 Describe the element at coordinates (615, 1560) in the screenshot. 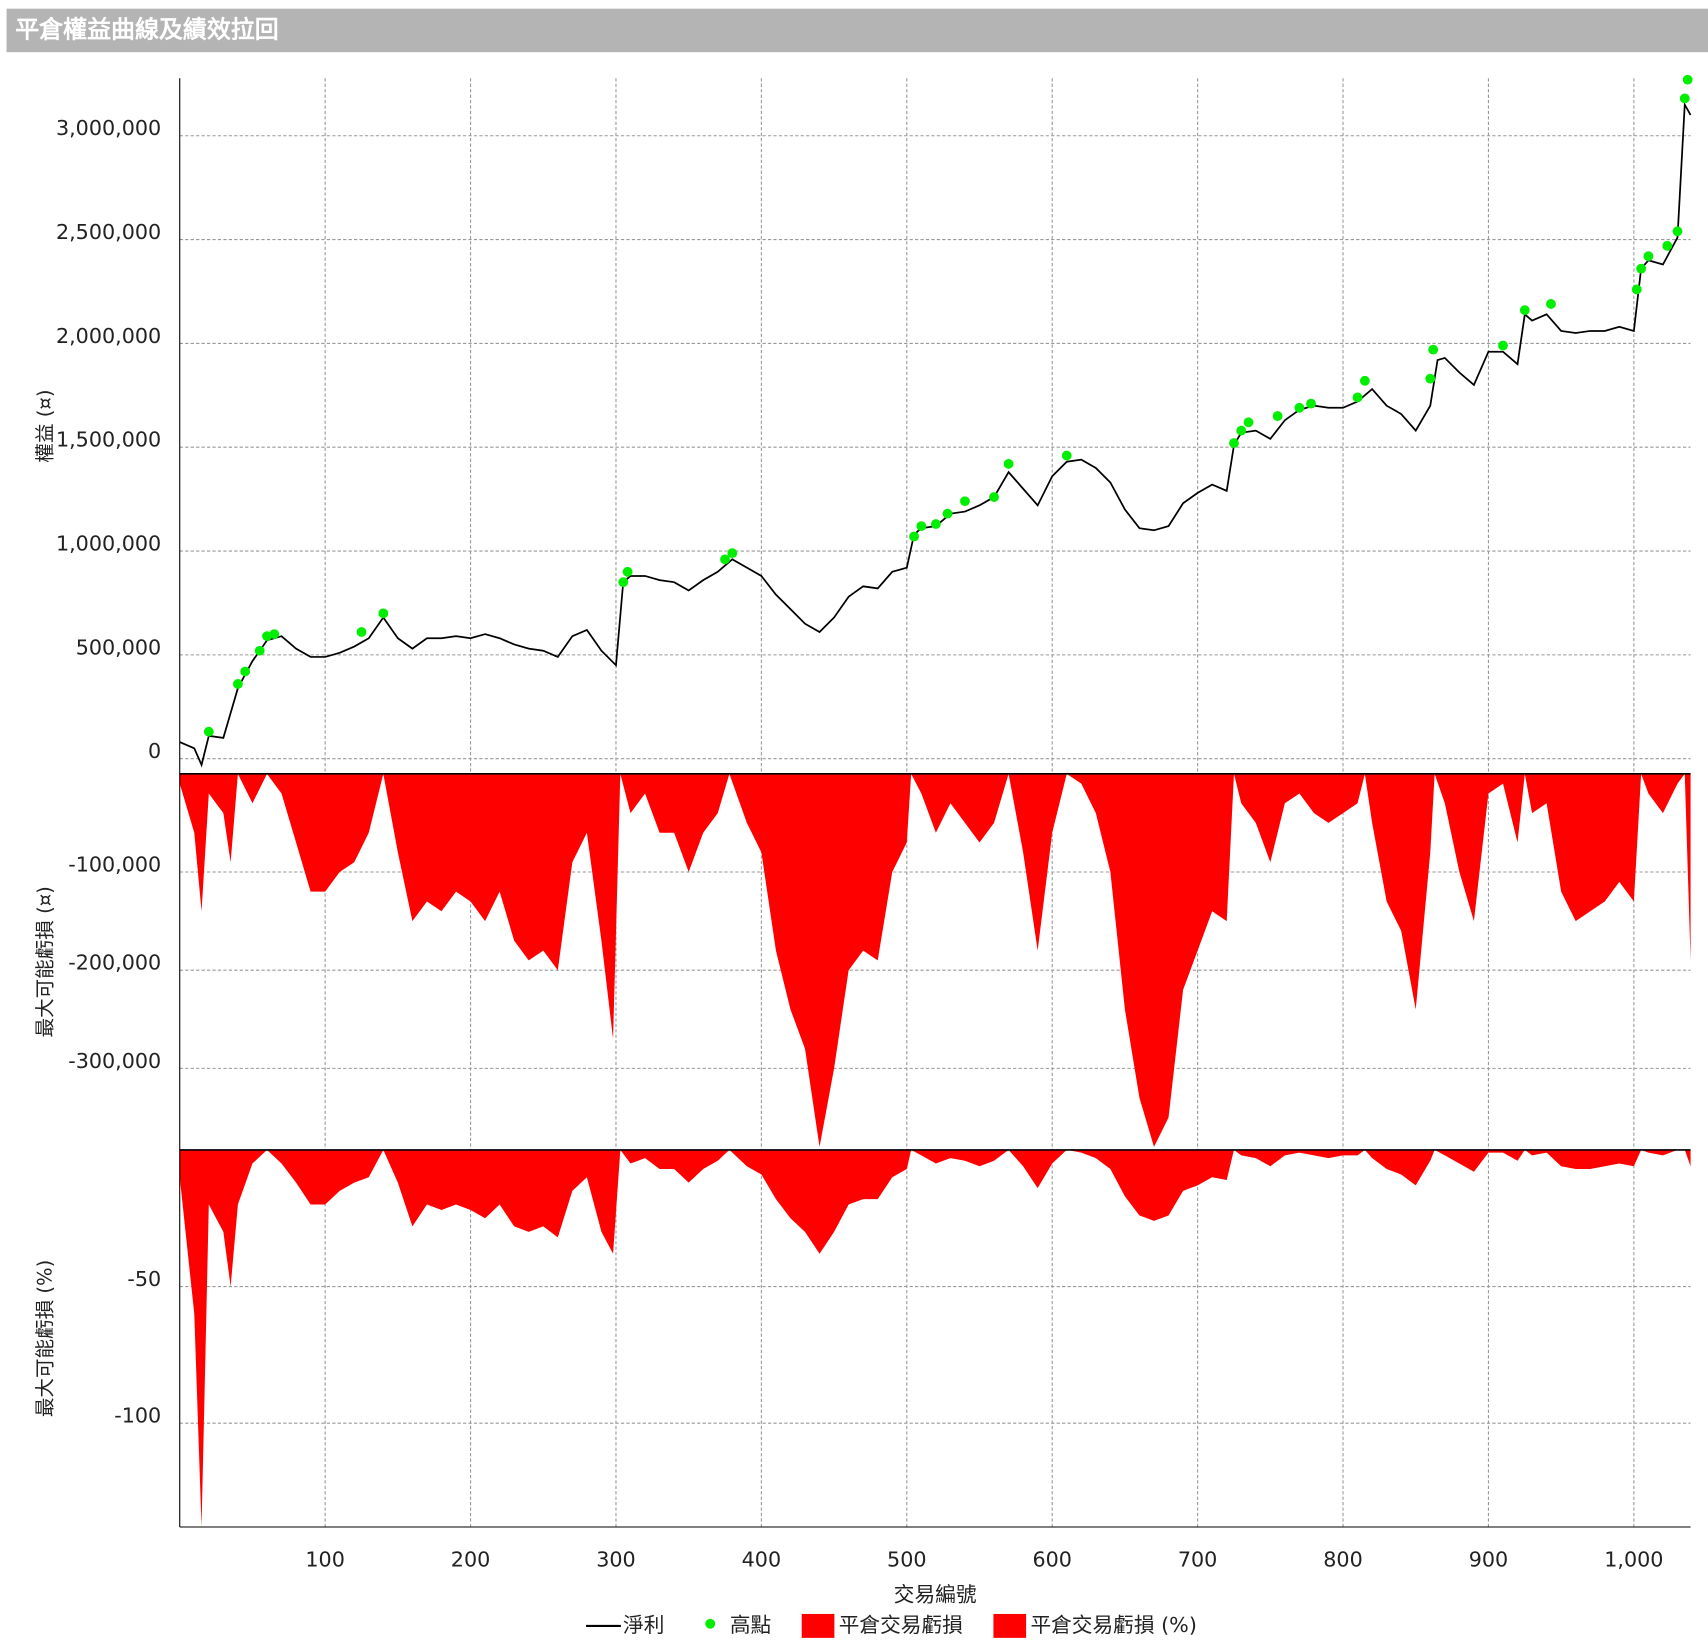

I see `x-tick-label: 300` at that location.